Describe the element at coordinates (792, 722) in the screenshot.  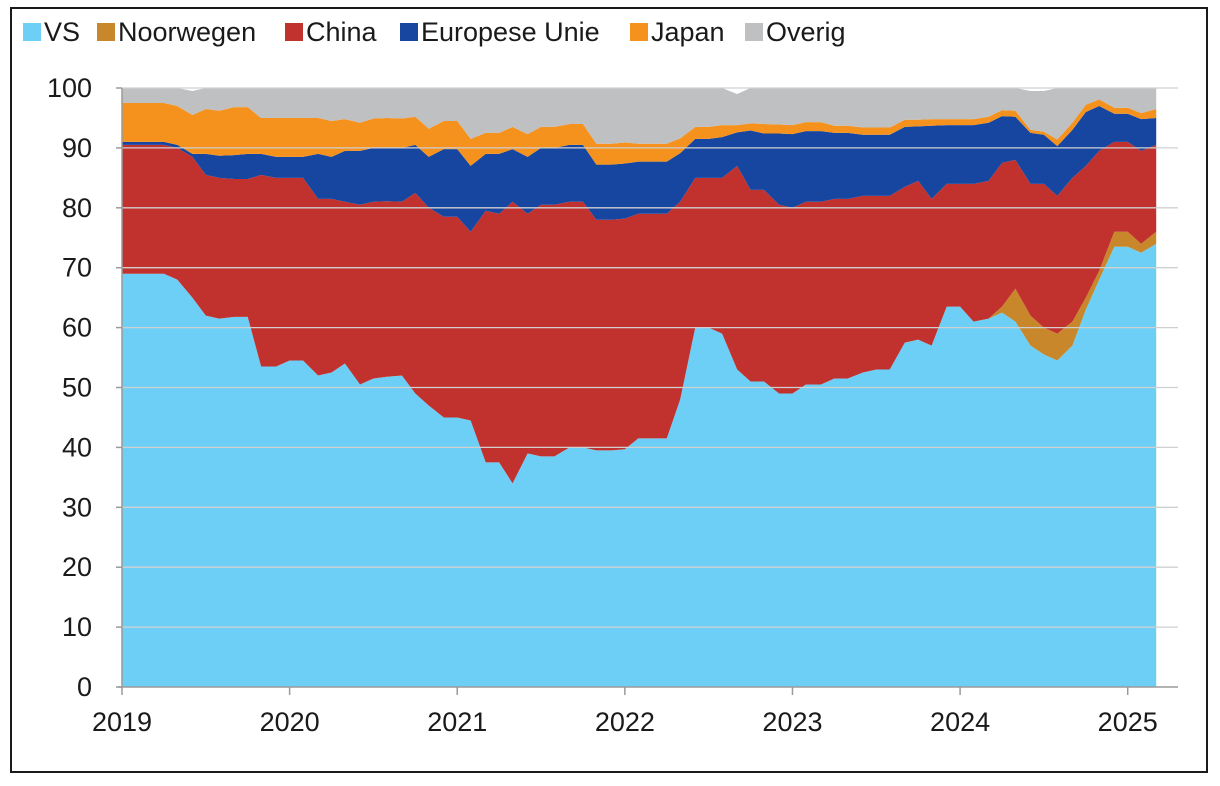
I see `x-tick-label: 2023` at that location.